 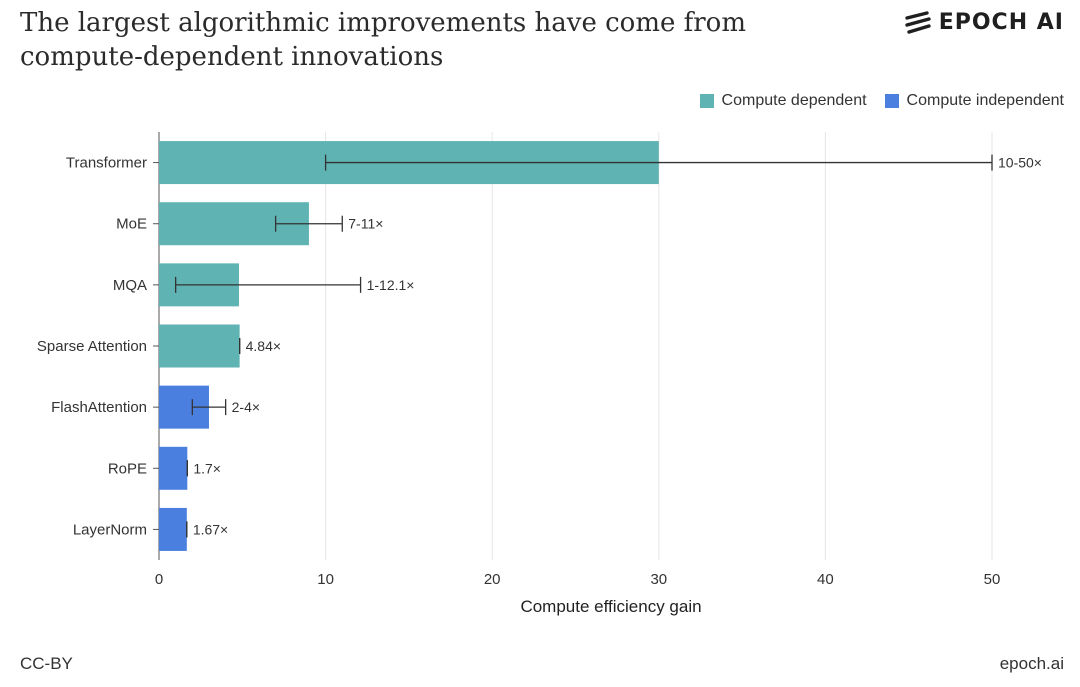 What do you see at coordinates (199, 346) in the screenshot?
I see `bar-sparse-attention` at bounding box center [199, 346].